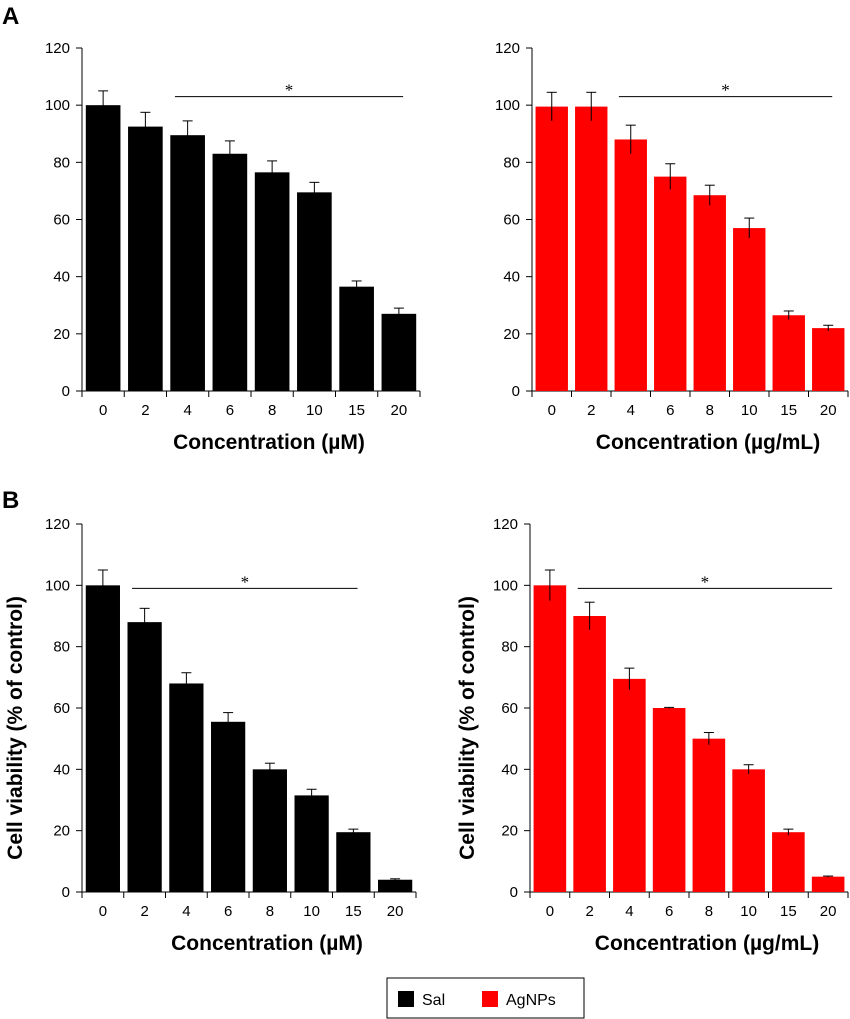 Image resolution: width=850 pixels, height=1019 pixels. What do you see at coordinates (10, 16) in the screenshot?
I see `panel-label-a: A` at bounding box center [10, 16].